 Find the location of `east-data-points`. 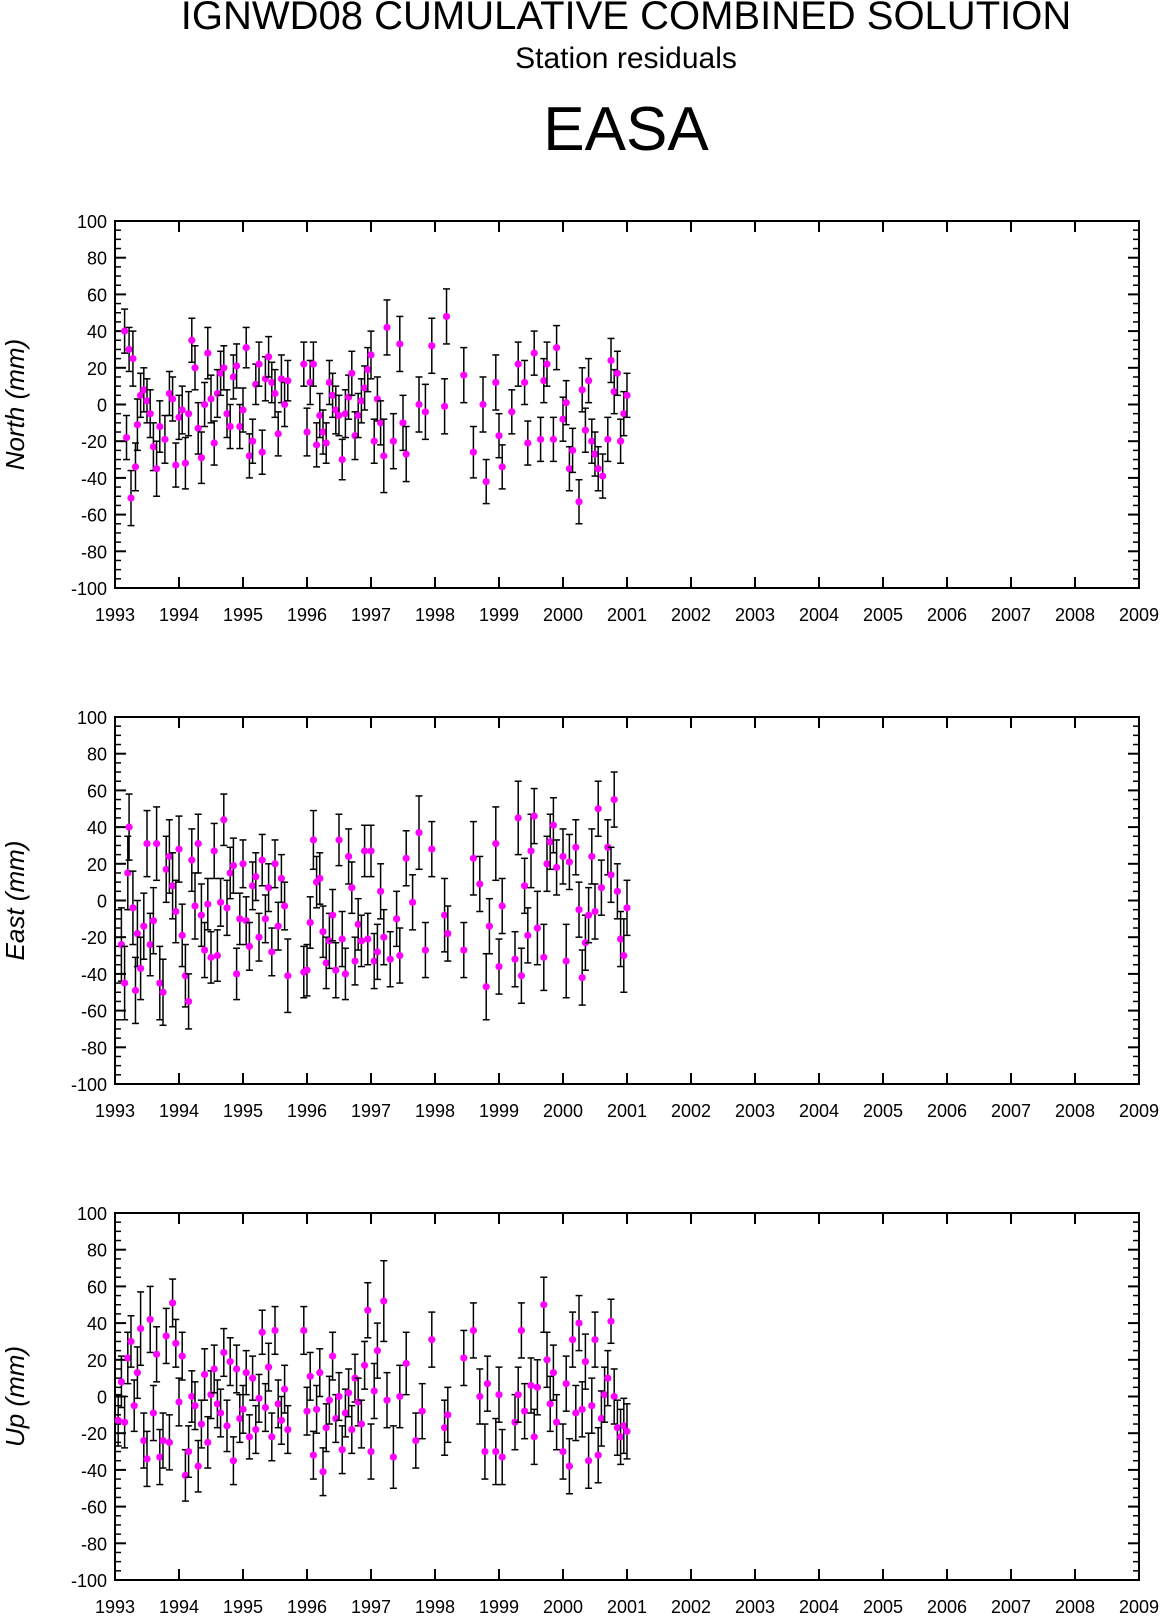

east-data-points is located at coordinates (374, 900).